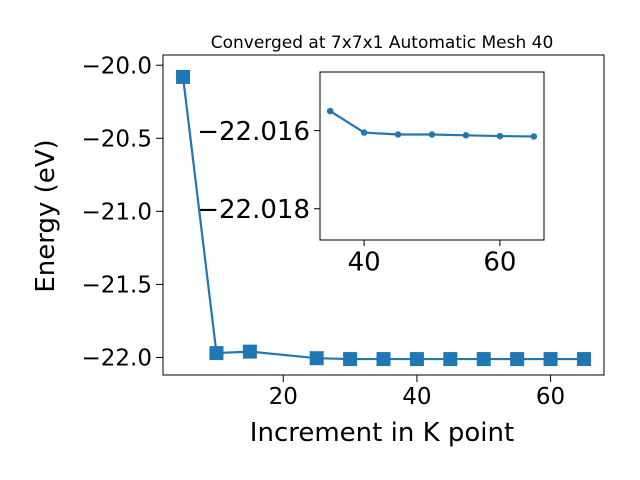 The image size is (640, 480). Describe the element at coordinates (432, 259) in the screenshot. I see `inset-x-ticks: 40 60` at that location.